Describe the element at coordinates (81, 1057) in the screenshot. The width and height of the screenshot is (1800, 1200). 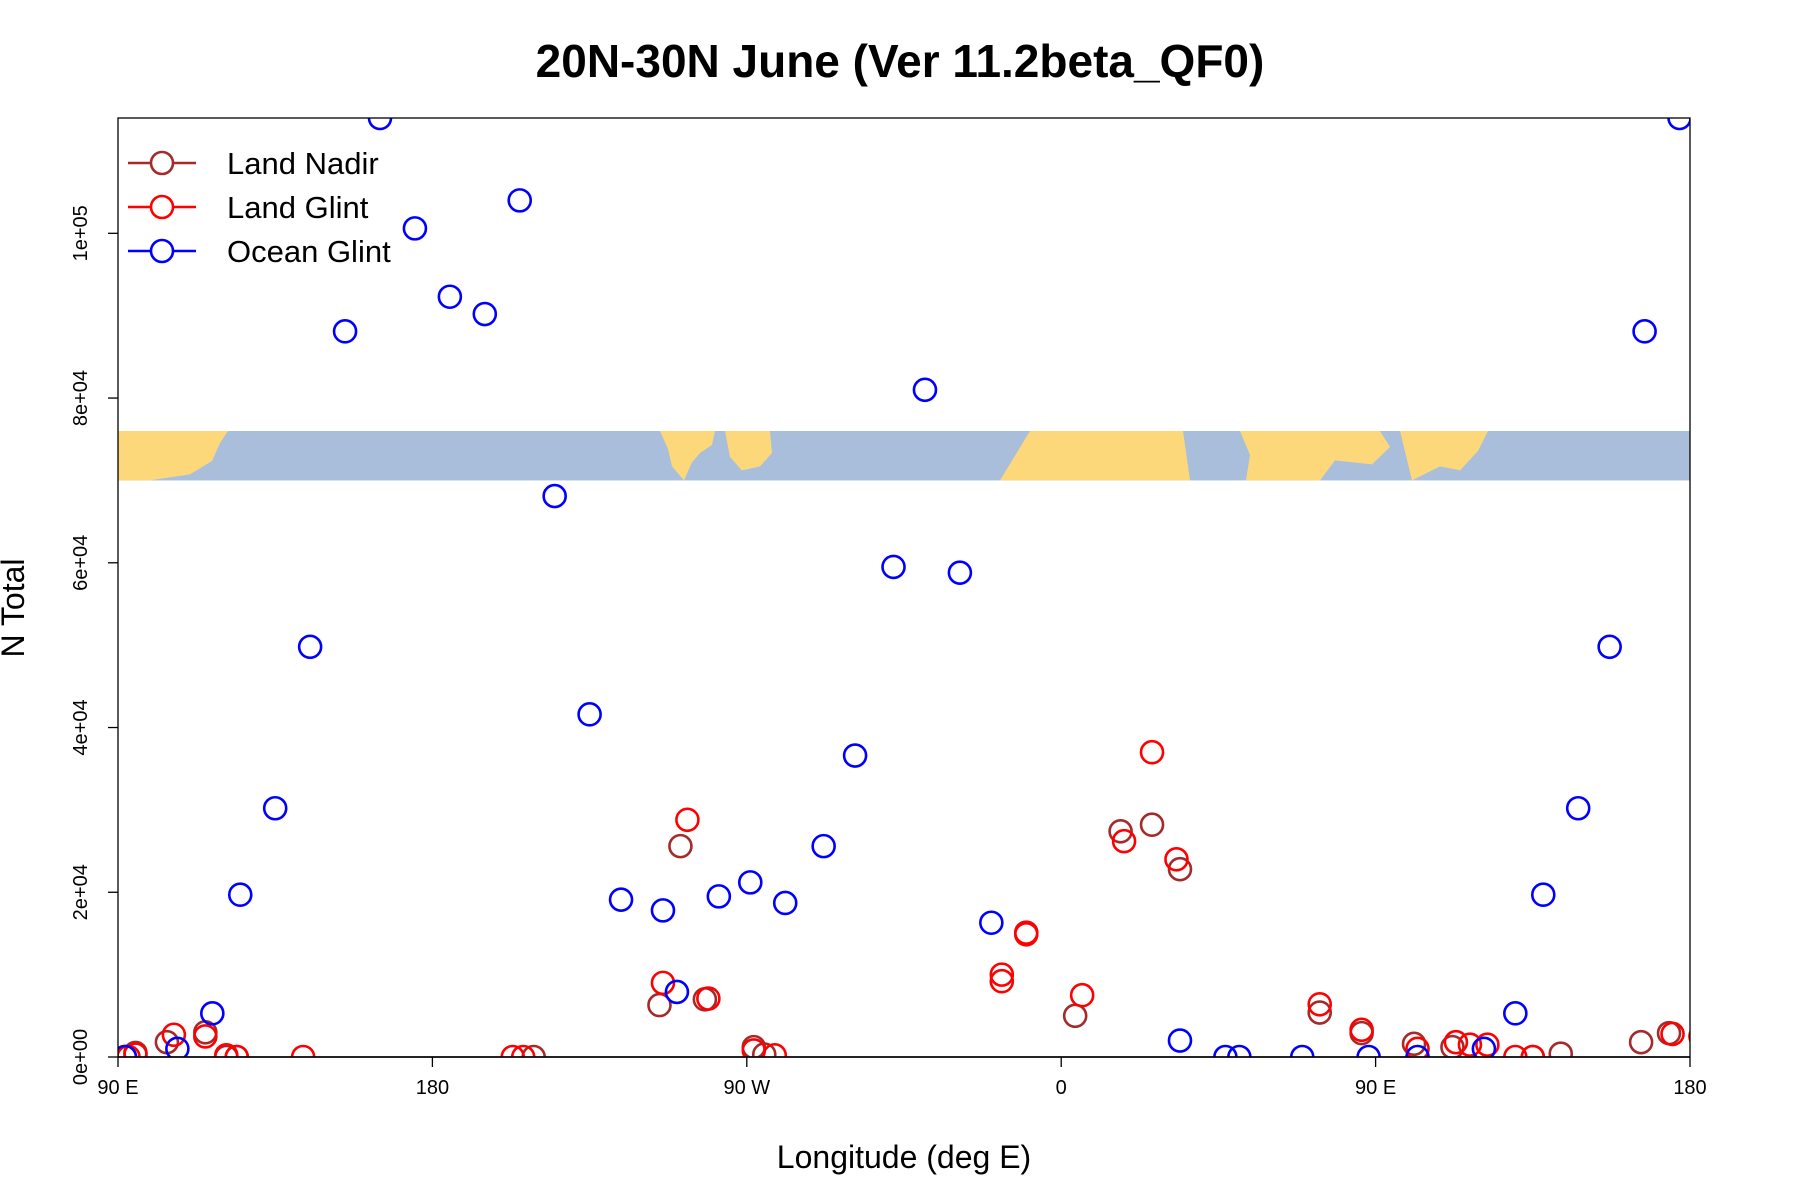
I see `y-tick-label: 0e+00` at that location.